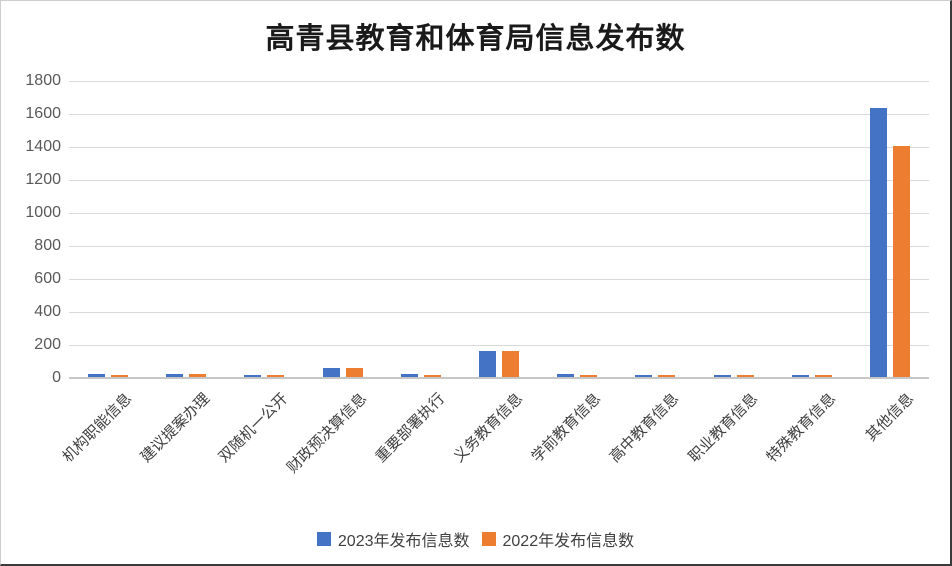 The height and width of the screenshot is (566, 952). I want to click on legend-label-2022: 2022年发布信息数, so click(568, 541).